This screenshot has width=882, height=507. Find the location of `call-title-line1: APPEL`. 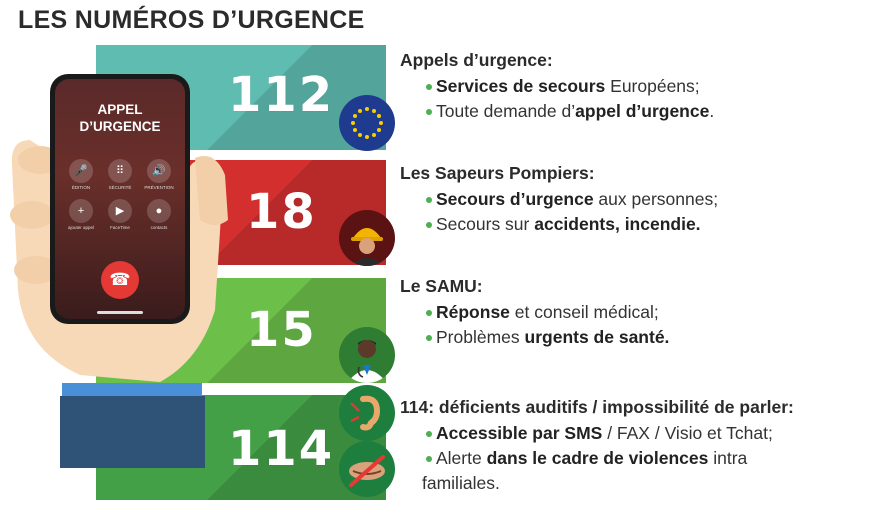

call-title-line1: APPEL is located at coordinates (120, 109).